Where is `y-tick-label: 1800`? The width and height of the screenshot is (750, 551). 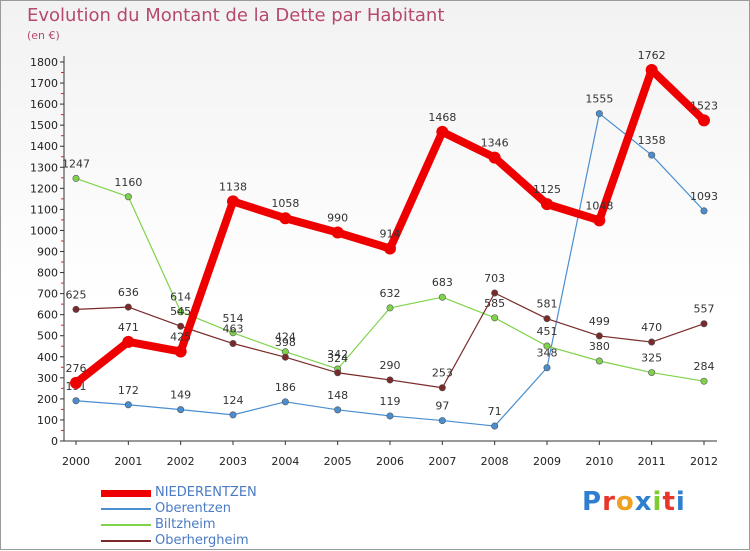 y-tick-label: 1800 is located at coordinates (44, 62).